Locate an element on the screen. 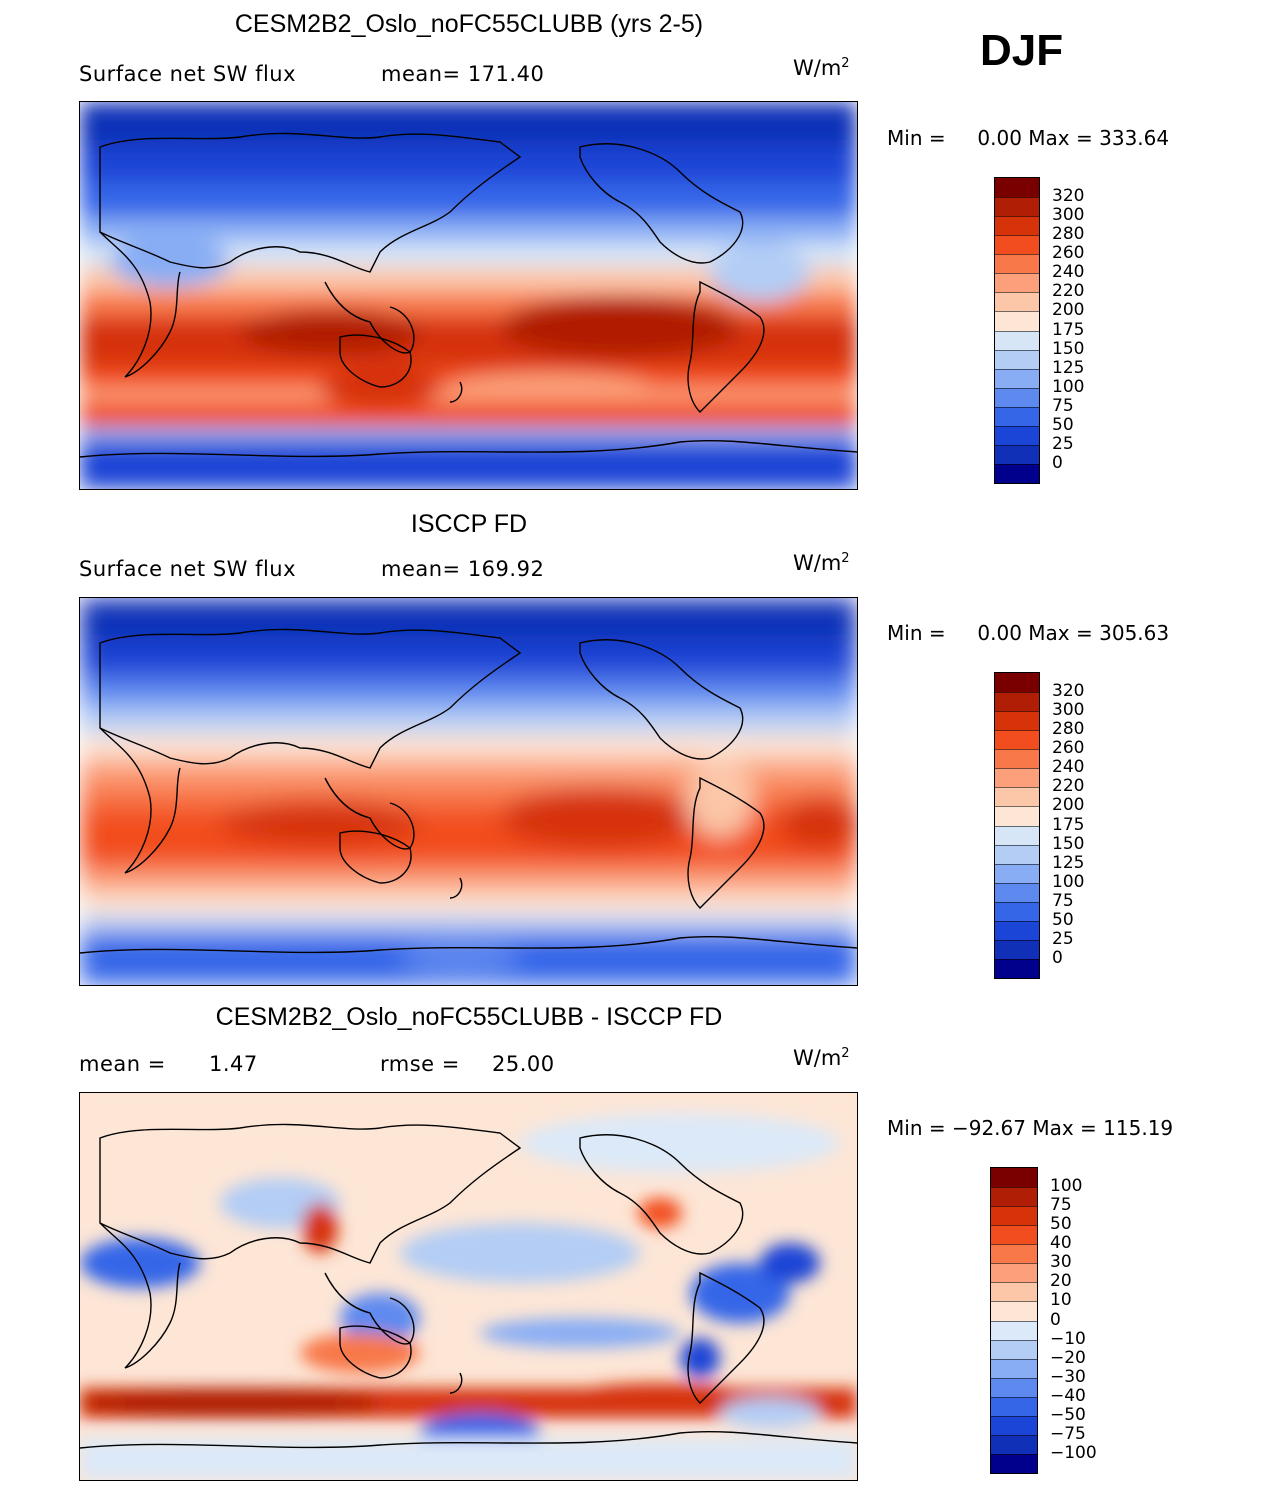  colorbar-tick-label: 240 is located at coordinates (1068, 767).